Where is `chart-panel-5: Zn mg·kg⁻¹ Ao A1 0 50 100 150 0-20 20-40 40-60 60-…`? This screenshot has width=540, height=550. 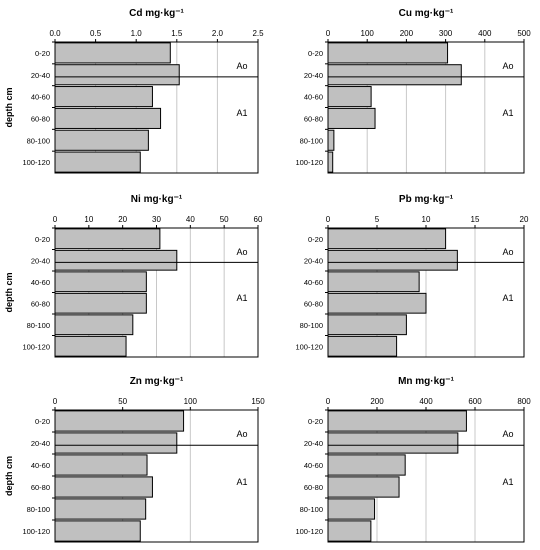
chart-panel-5: Zn mg·kg⁻¹ Ao A1 0 50 100 150 0-20 20-40 40-60 60-… is located at coordinates (134, 459).